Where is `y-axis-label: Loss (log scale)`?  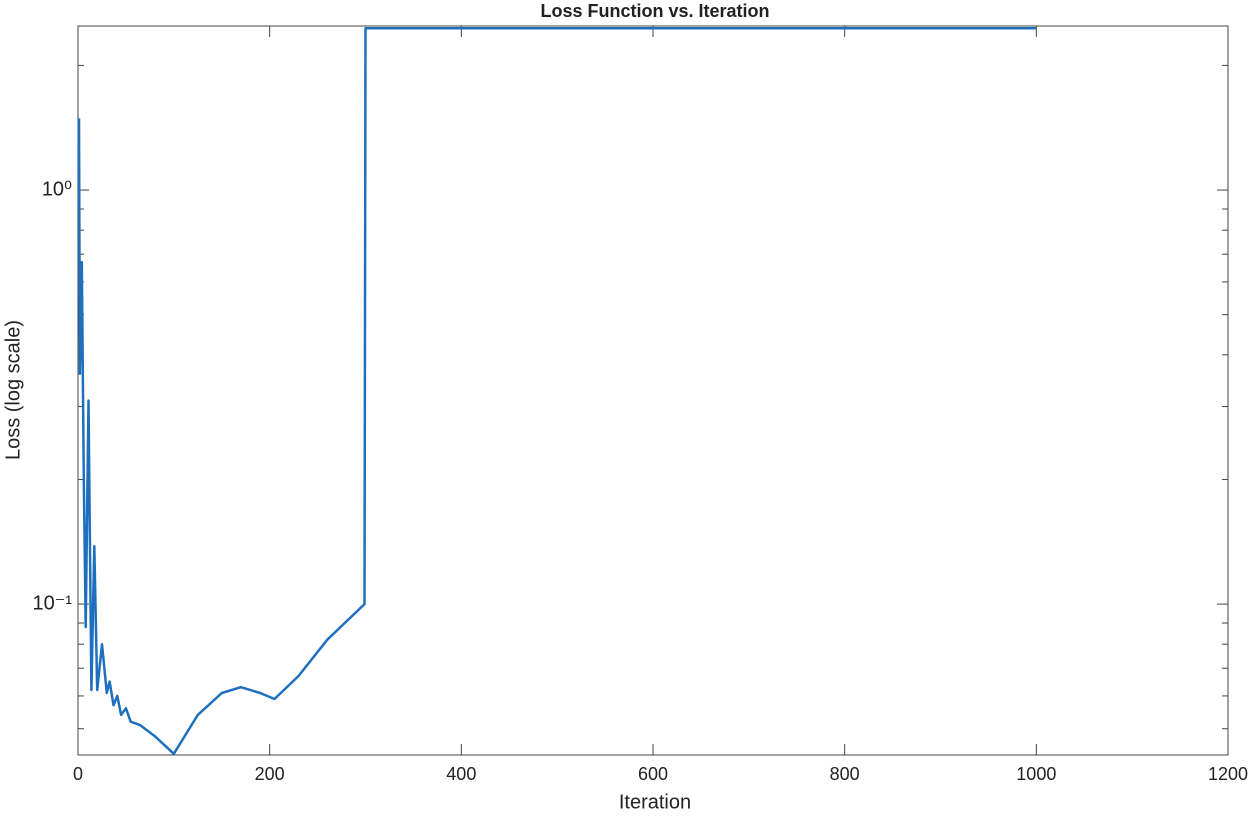 y-axis-label: Loss (log scale) is located at coordinates (13, 390).